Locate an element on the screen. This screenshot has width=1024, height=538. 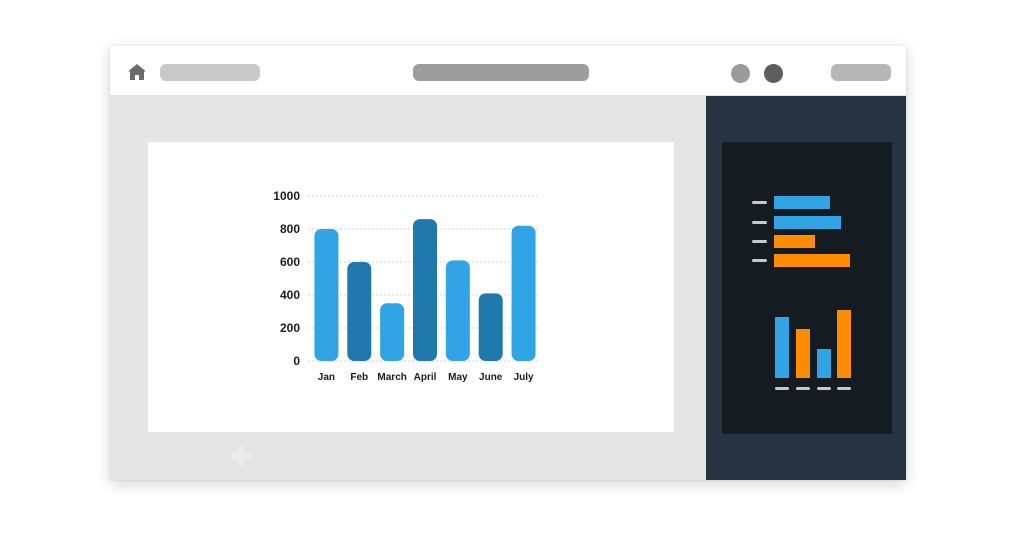
side-panel is located at coordinates (806, 288).